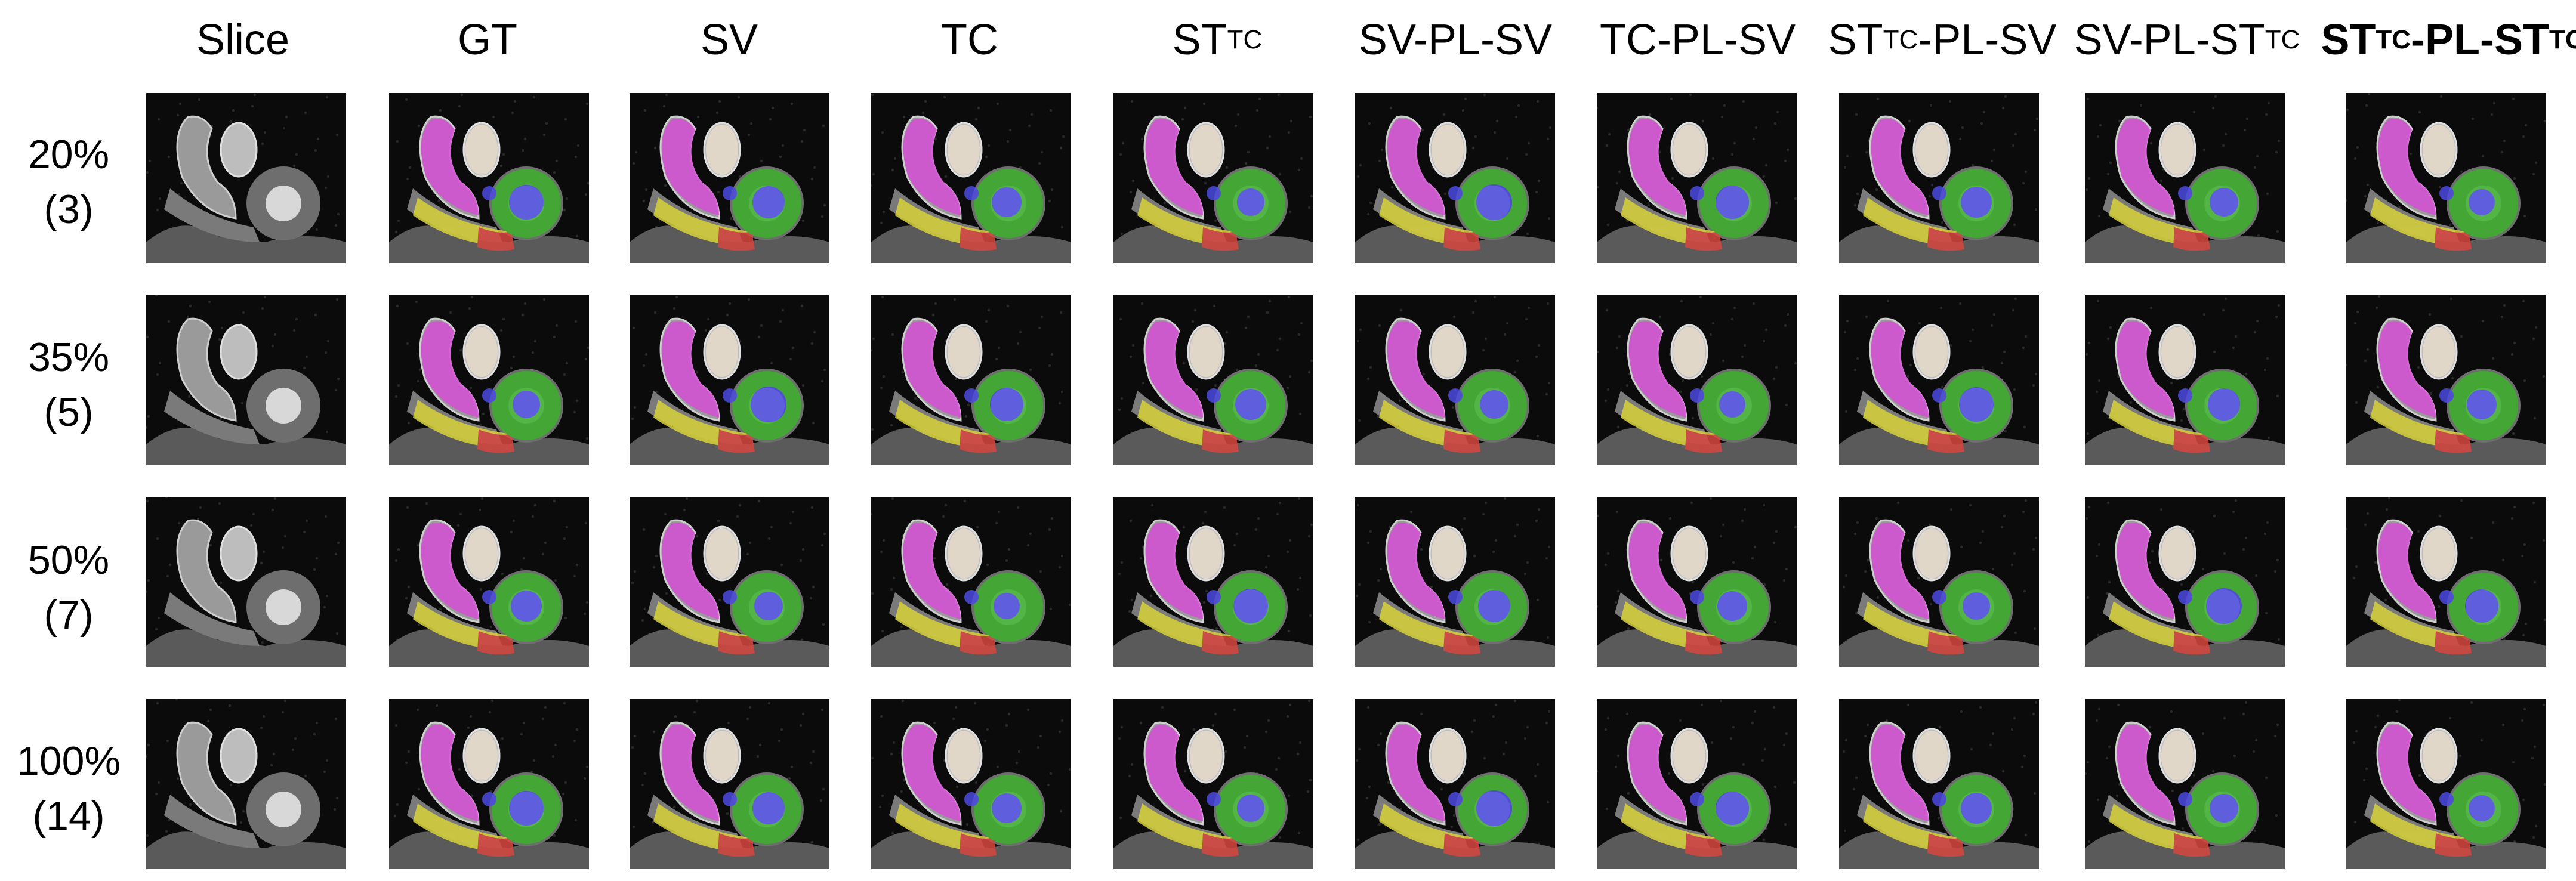 This screenshot has width=2576, height=881. What do you see at coordinates (69, 182) in the screenshot?
I see `row-label-20: 20% (3)` at bounding box center [69, 182].